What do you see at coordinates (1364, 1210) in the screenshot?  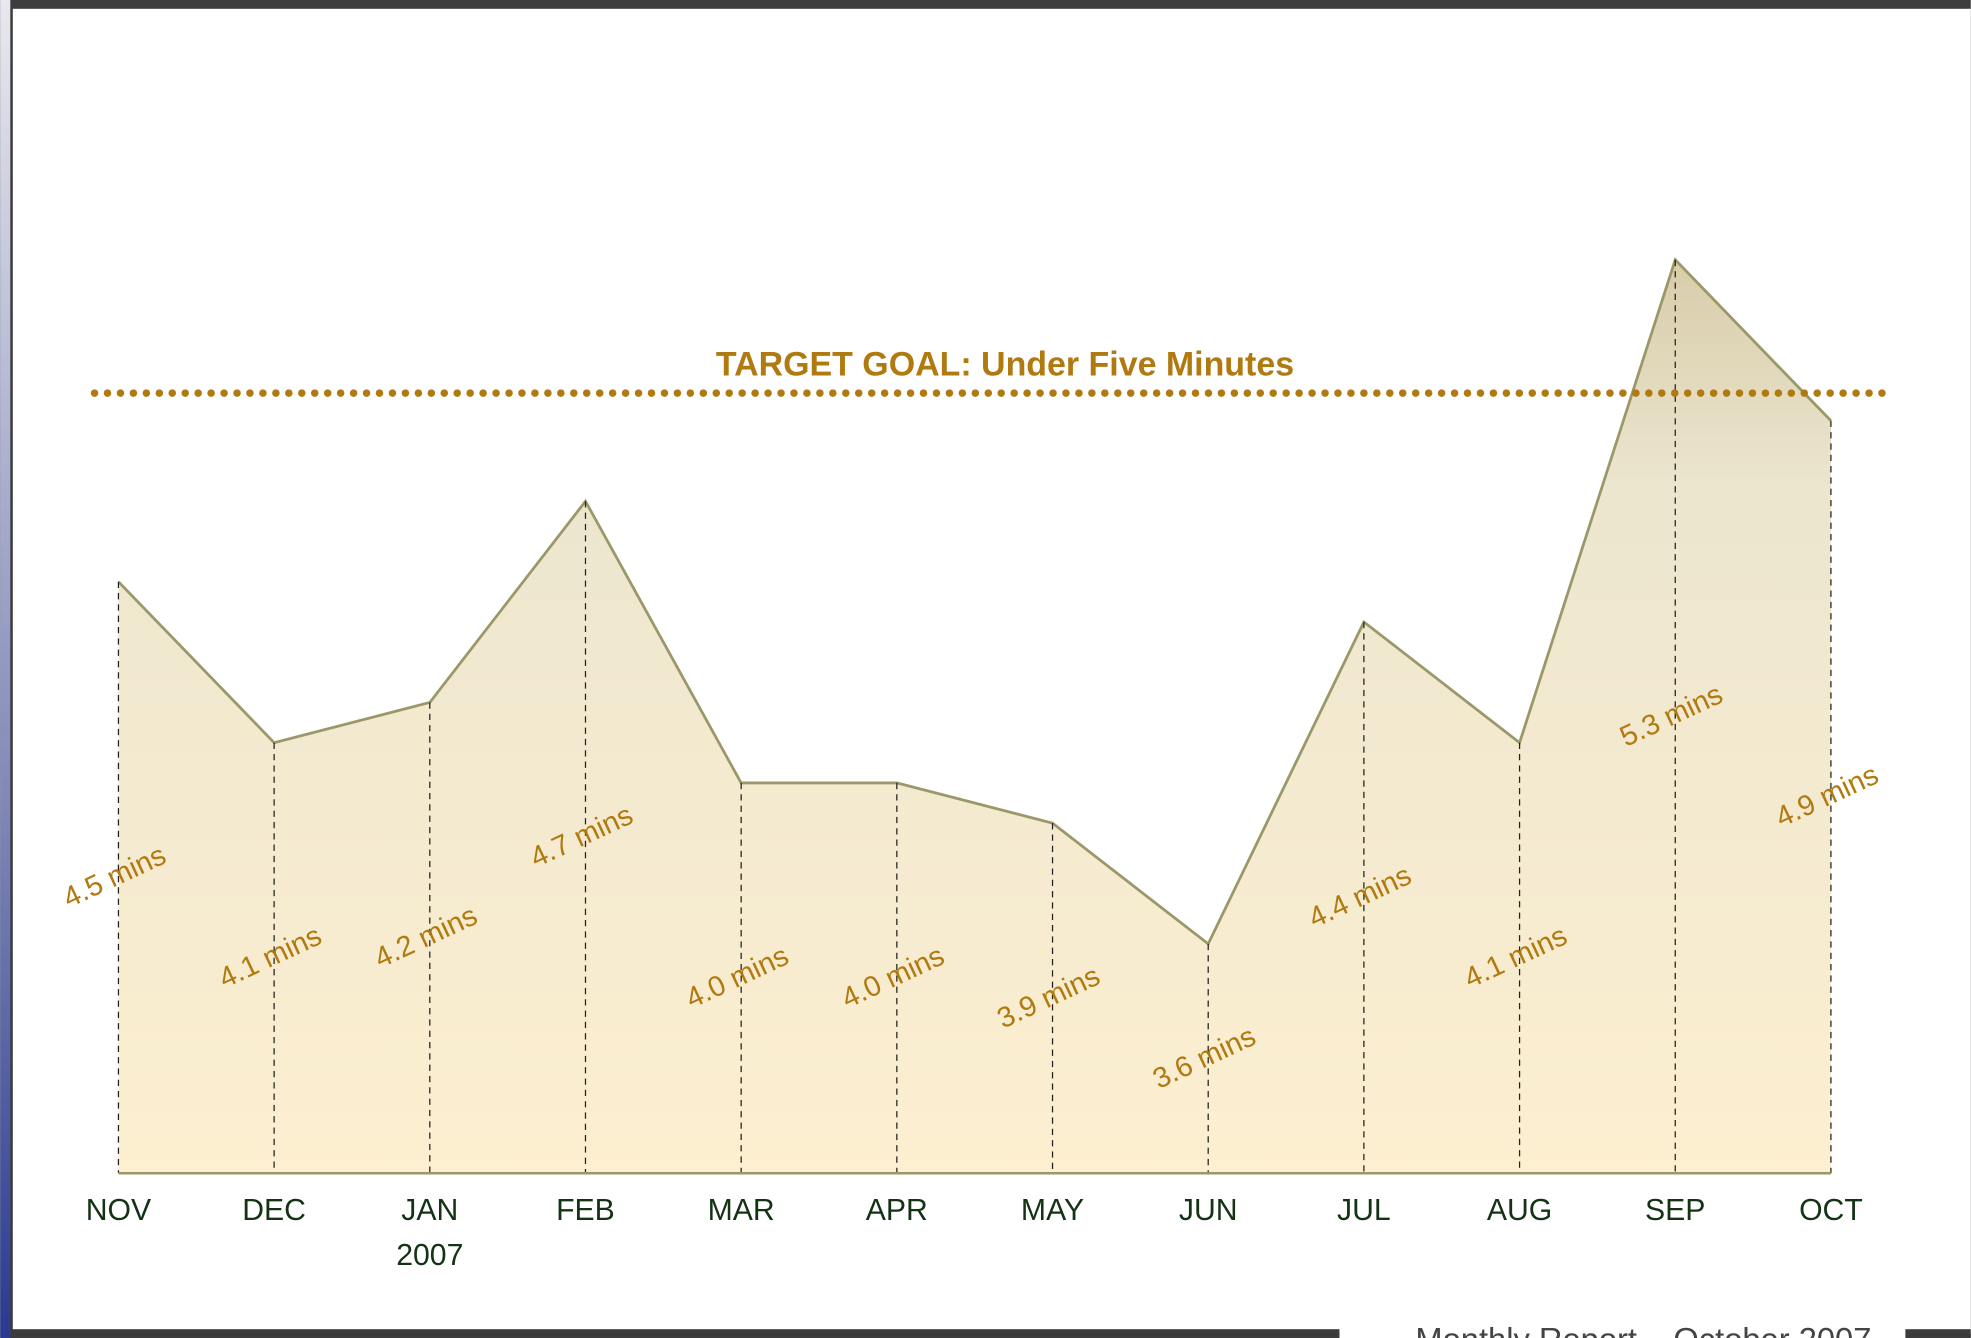 I see `x-tick-label: JUL` at bounding box center [1364, 1210].